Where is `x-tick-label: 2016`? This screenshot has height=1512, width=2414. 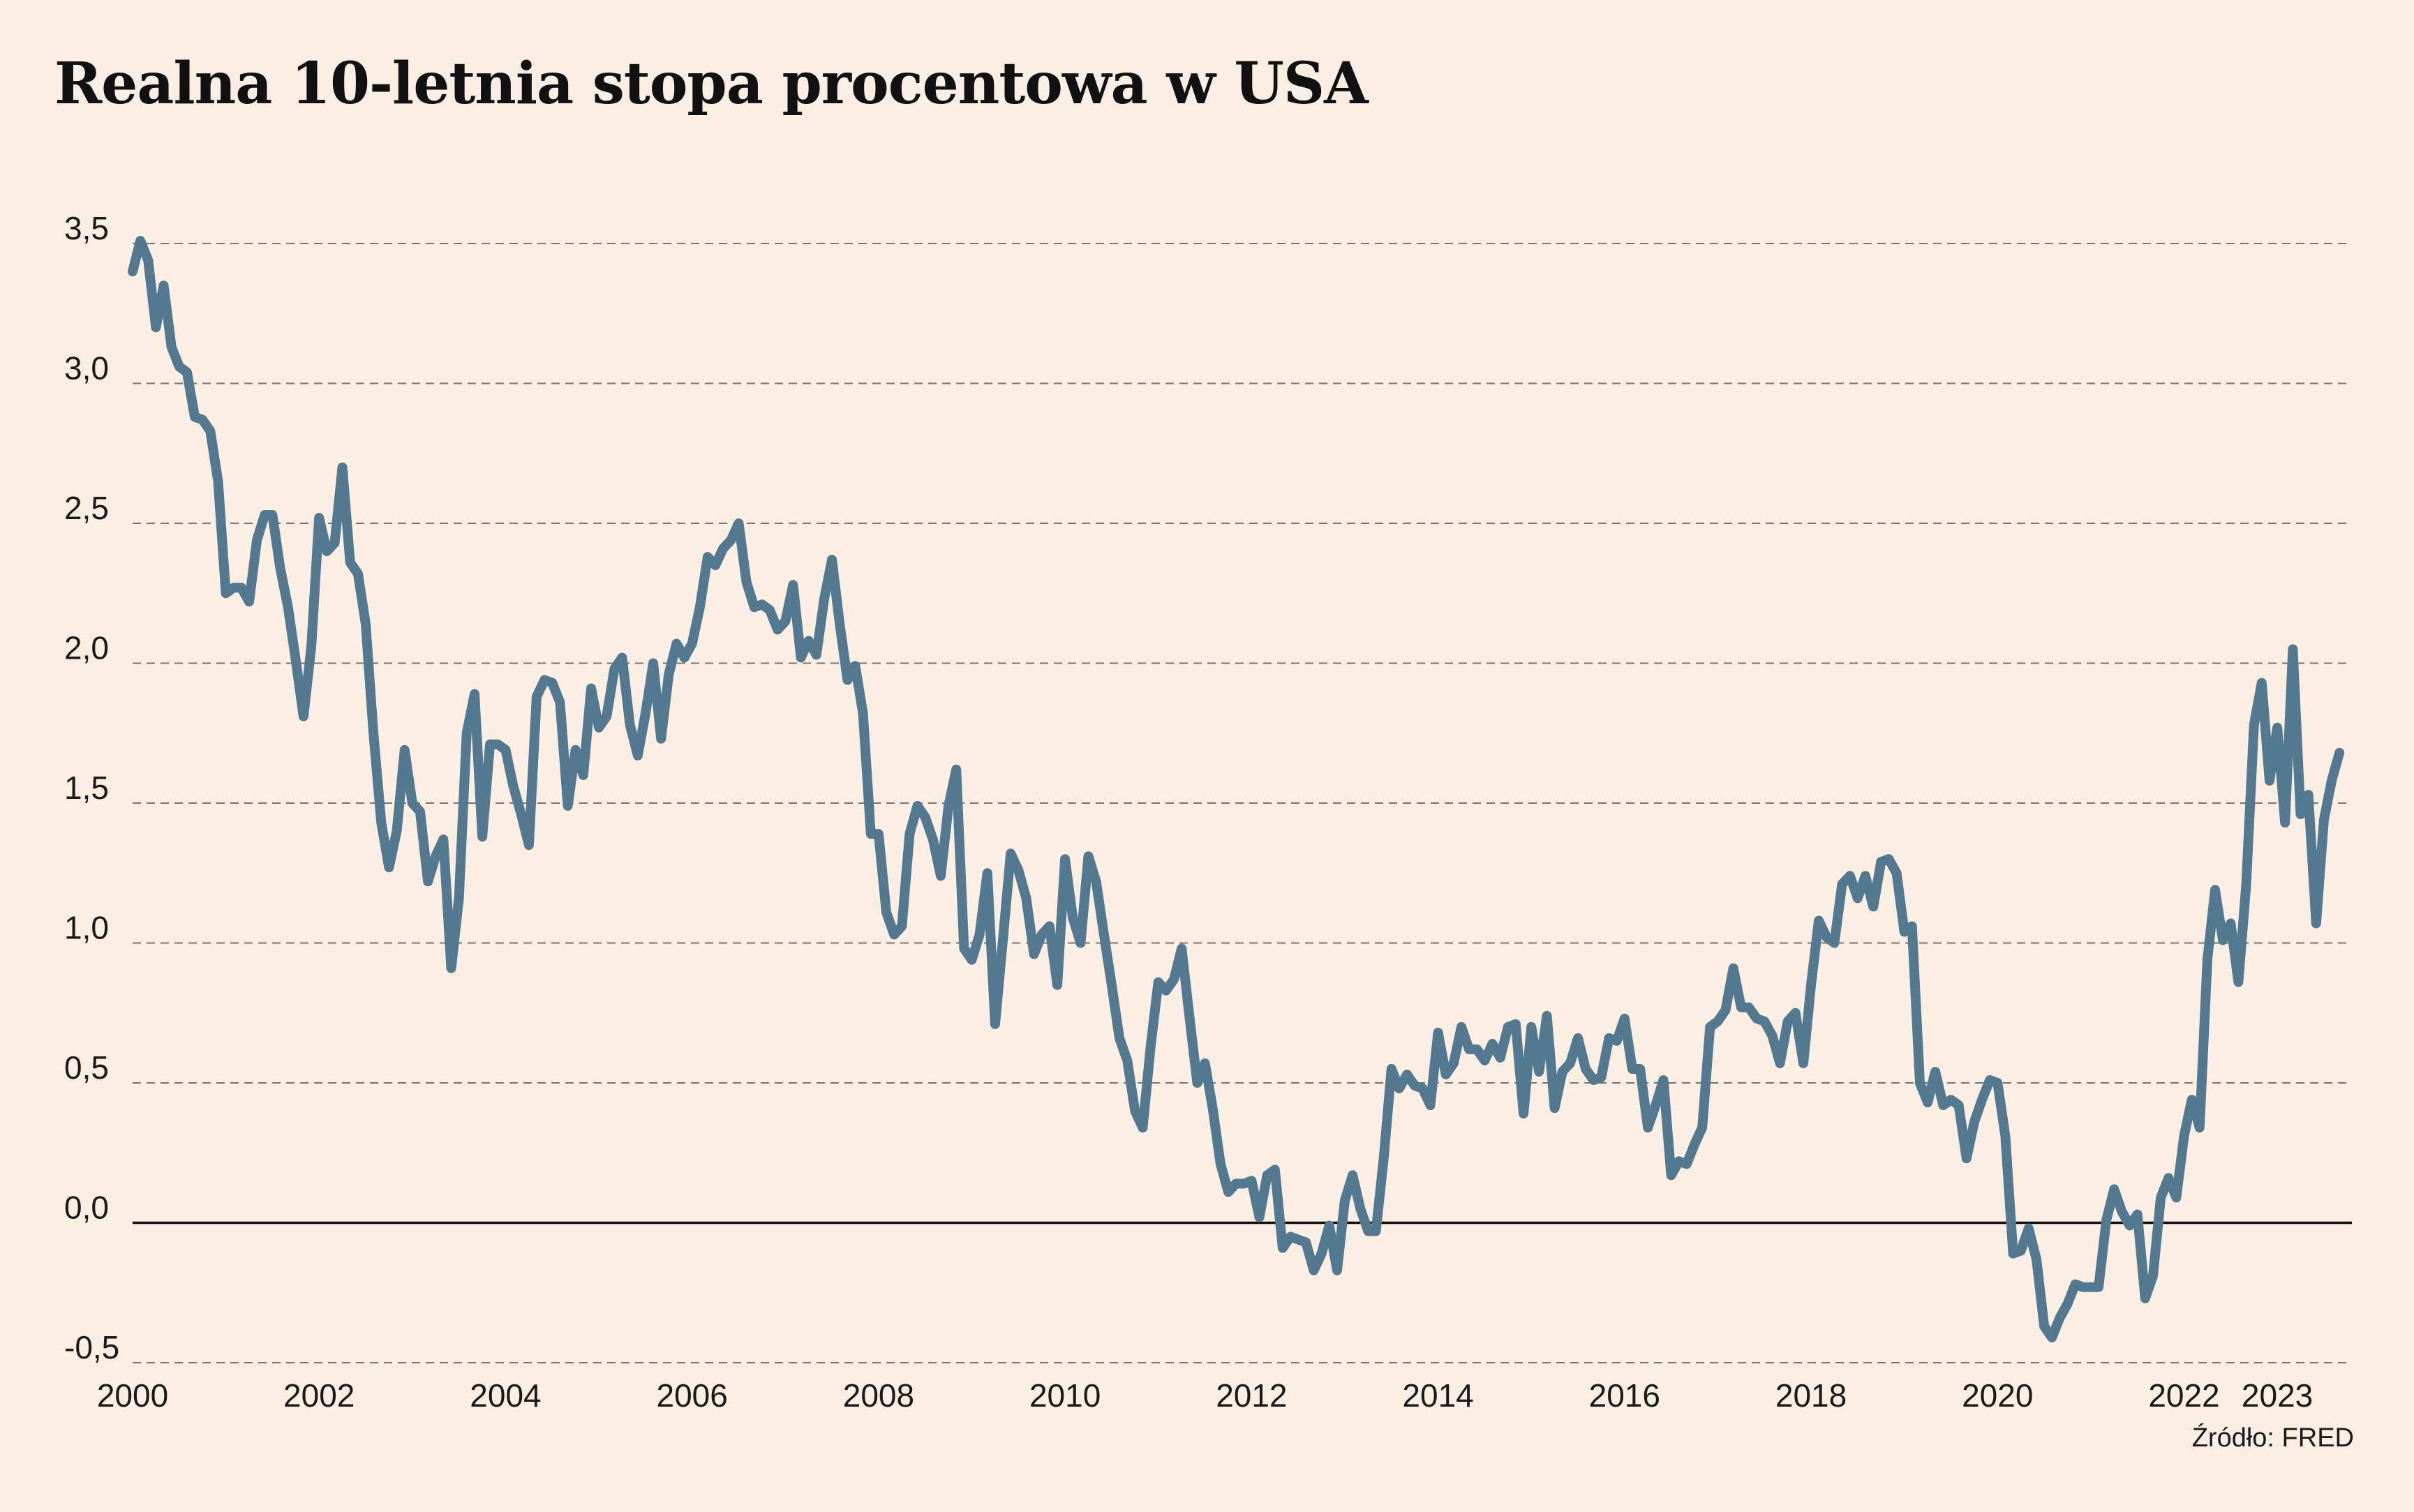
x-tick-label: 2016 is located at coordinates (1625, 1395).